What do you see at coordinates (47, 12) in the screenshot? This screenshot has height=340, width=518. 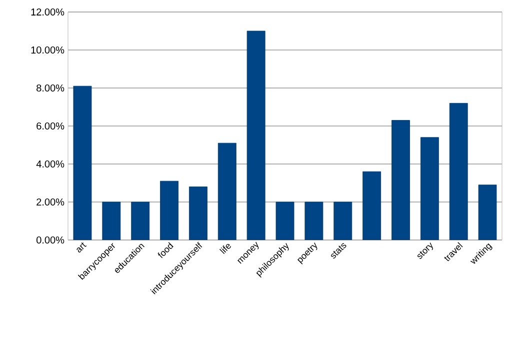 I see `y-tick-label: 12.00%` at bounding box center [47, 12].